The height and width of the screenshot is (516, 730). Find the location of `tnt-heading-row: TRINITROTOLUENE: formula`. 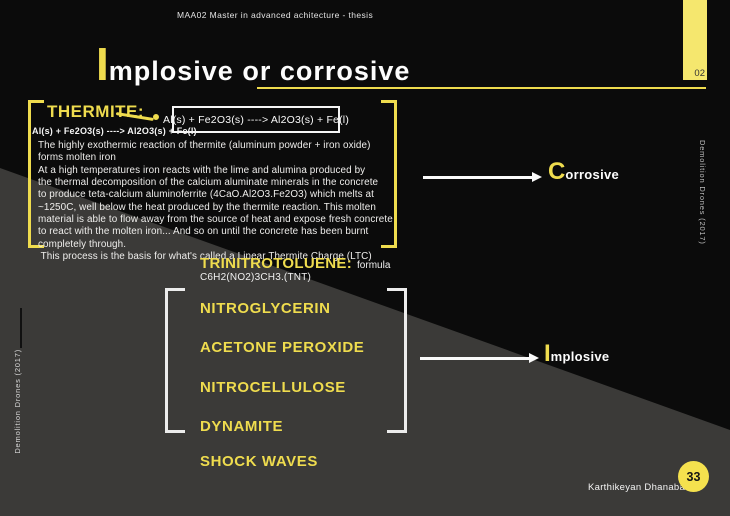

tnt-heading-row: TRINITROTOLUENE: formula is located at coordinates (295, 263).